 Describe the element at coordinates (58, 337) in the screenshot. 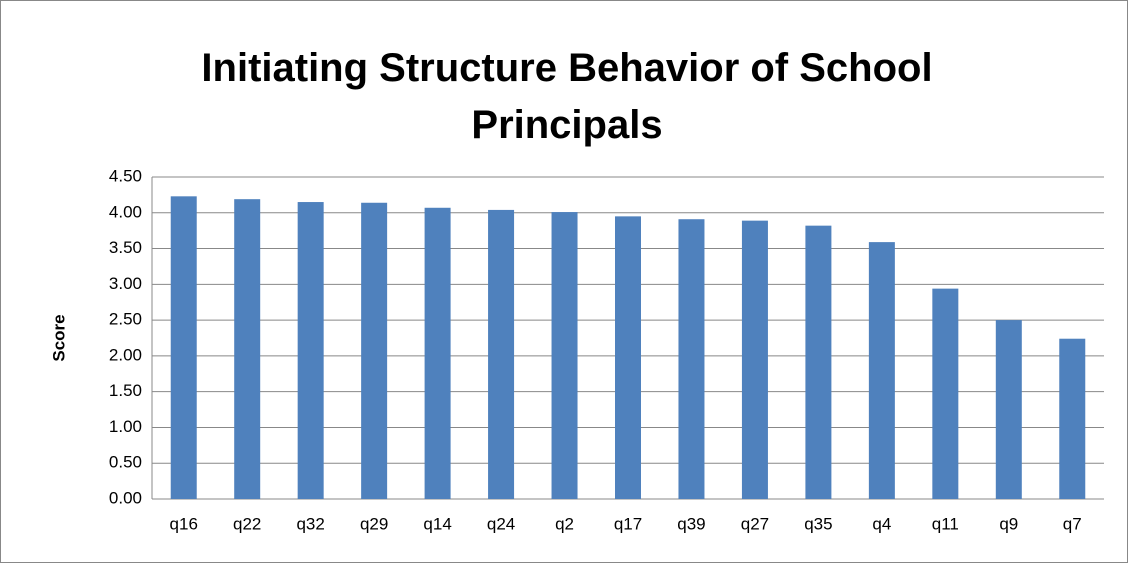

I see `y-axis-label: Score` at that location.